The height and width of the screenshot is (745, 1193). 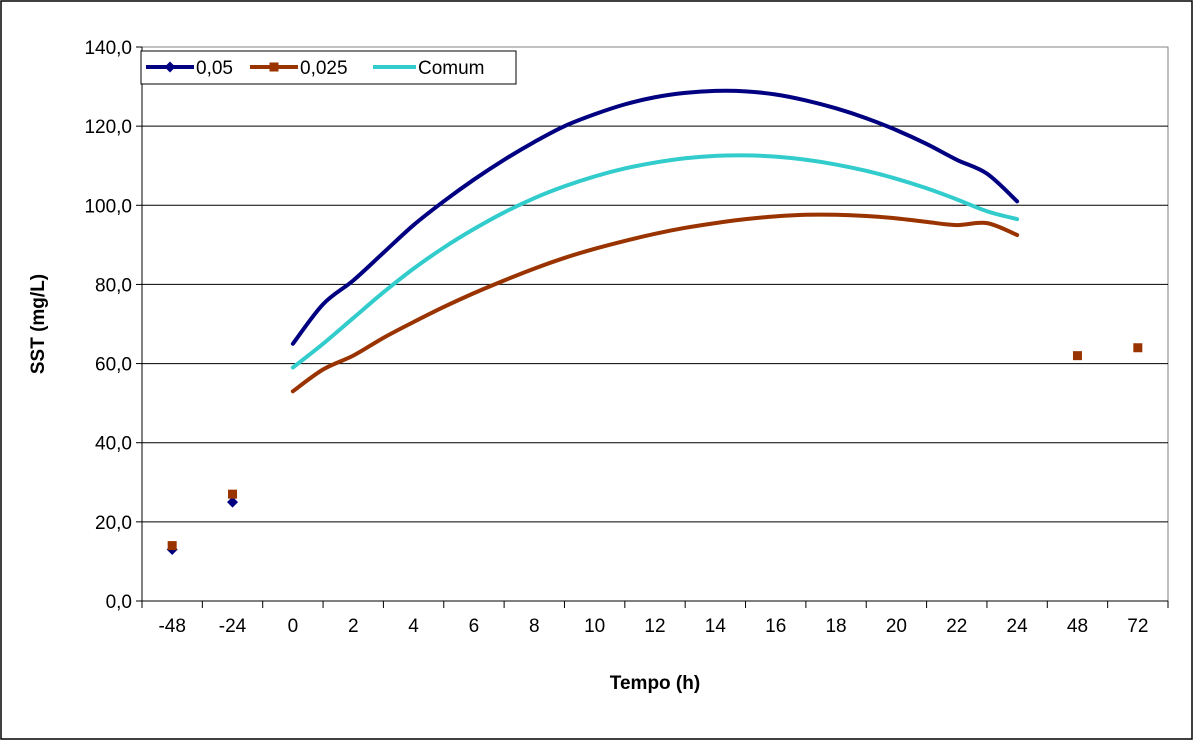 I want to click on legend-box, so click(x=328, y=67).